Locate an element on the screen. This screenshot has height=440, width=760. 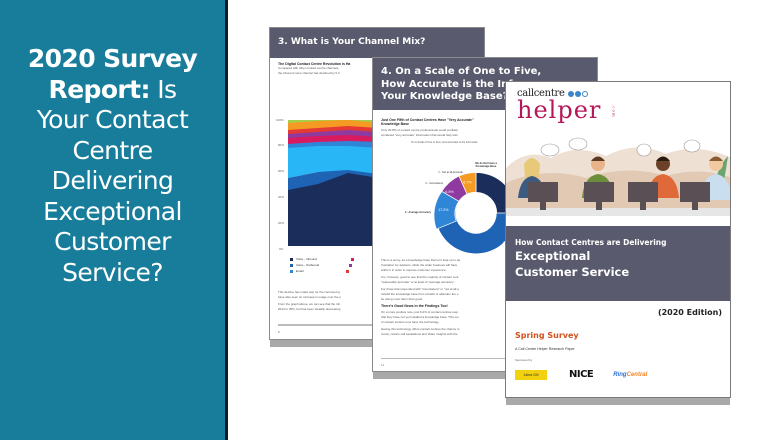
svg-text: 6.5% is located at coordinates (449, 192).